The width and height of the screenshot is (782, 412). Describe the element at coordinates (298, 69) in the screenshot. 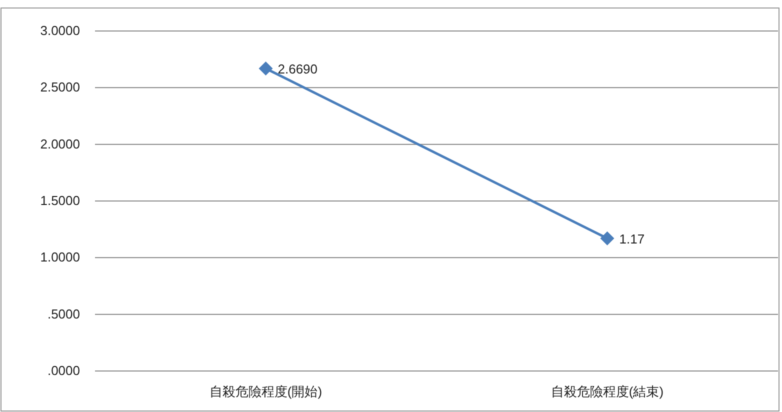

I see `data-label: 2.6690` at that location.